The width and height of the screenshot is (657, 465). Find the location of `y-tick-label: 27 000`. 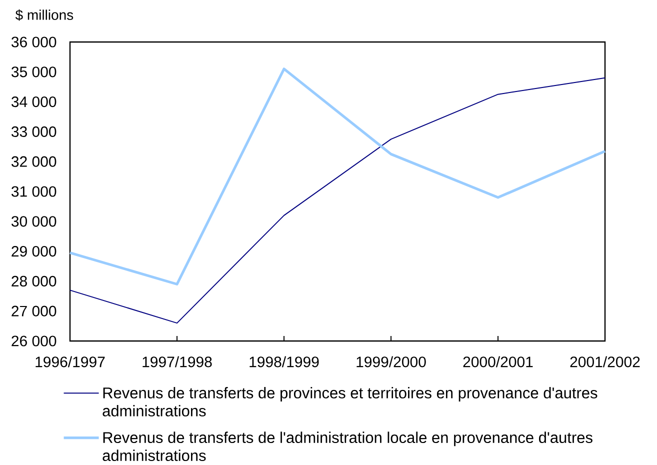

y-tick-label: 27 000 is located at coordinates (34, 311).